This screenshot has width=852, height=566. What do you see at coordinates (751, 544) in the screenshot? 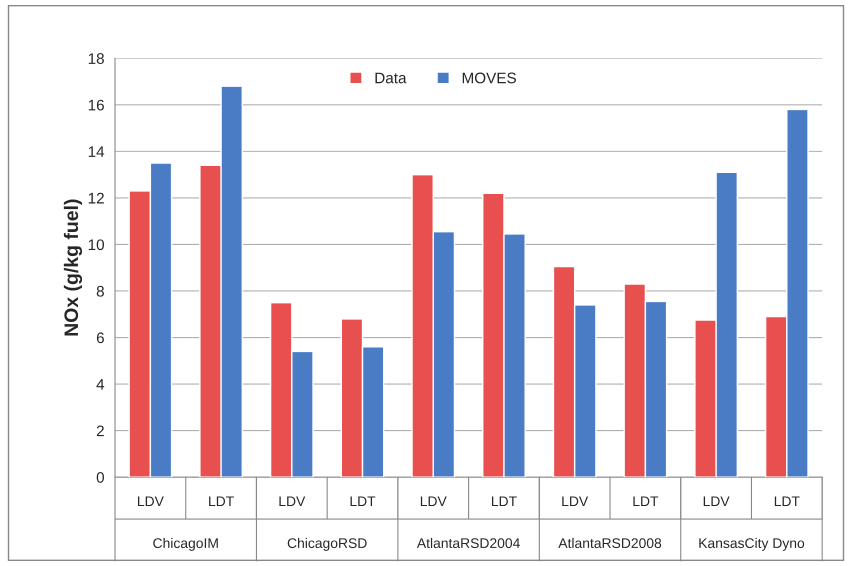
I see `text: KansasCity Dyno` at bounding box center [751, 544].